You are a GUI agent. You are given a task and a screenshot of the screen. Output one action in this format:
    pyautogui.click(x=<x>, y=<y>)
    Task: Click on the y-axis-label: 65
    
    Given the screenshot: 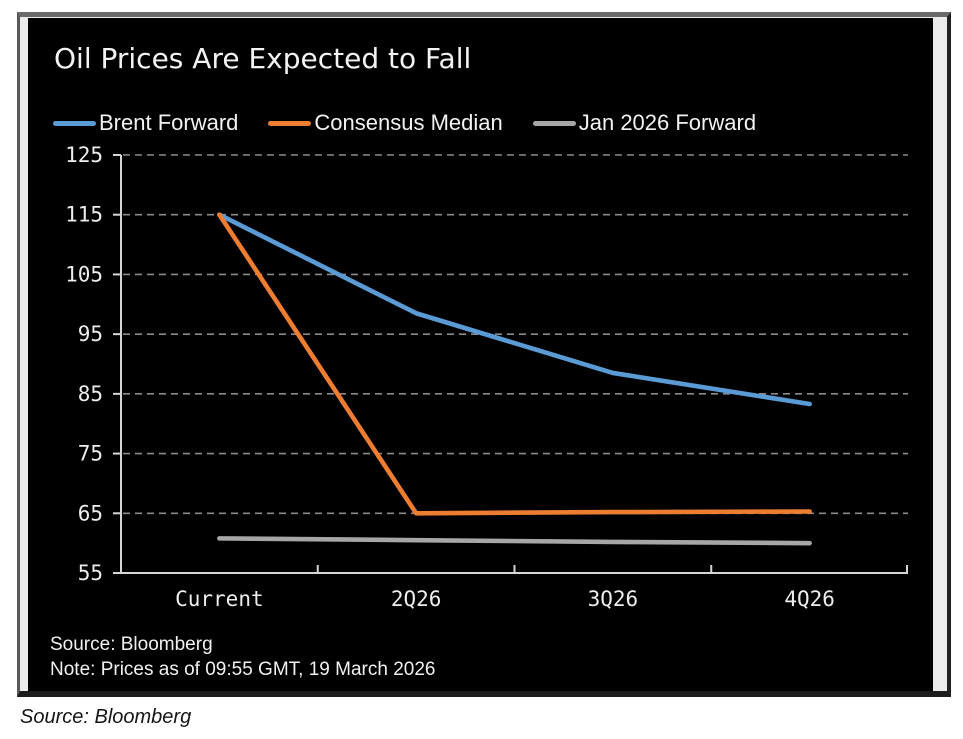 What is the action you would take?
    pyautogui.click(x=90, y=513)
    